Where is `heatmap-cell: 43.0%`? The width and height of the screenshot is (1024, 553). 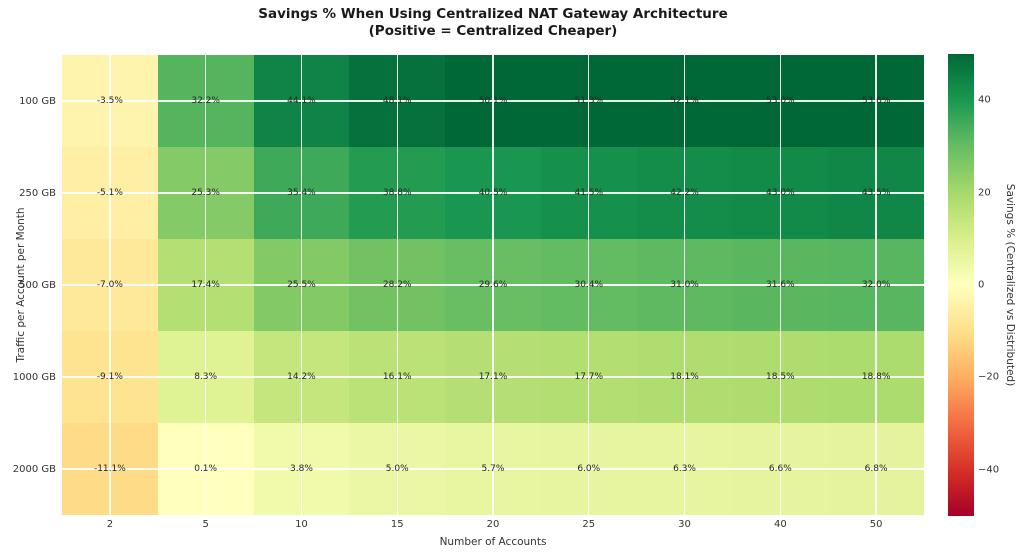 heatmap-cell: 43.0% is located at coordinates (780, 193).